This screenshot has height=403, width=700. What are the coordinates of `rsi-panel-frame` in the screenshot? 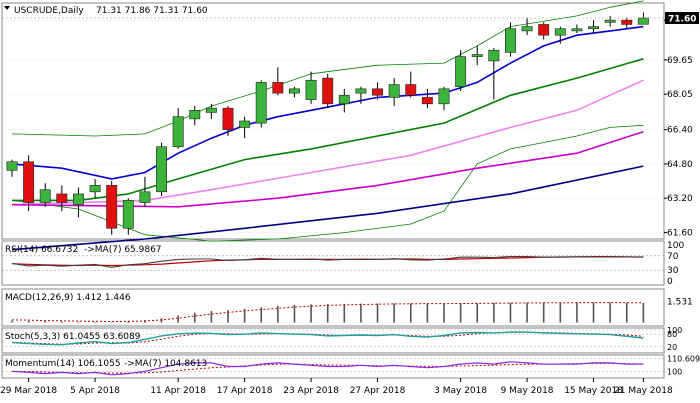 It's located at (333, 263).